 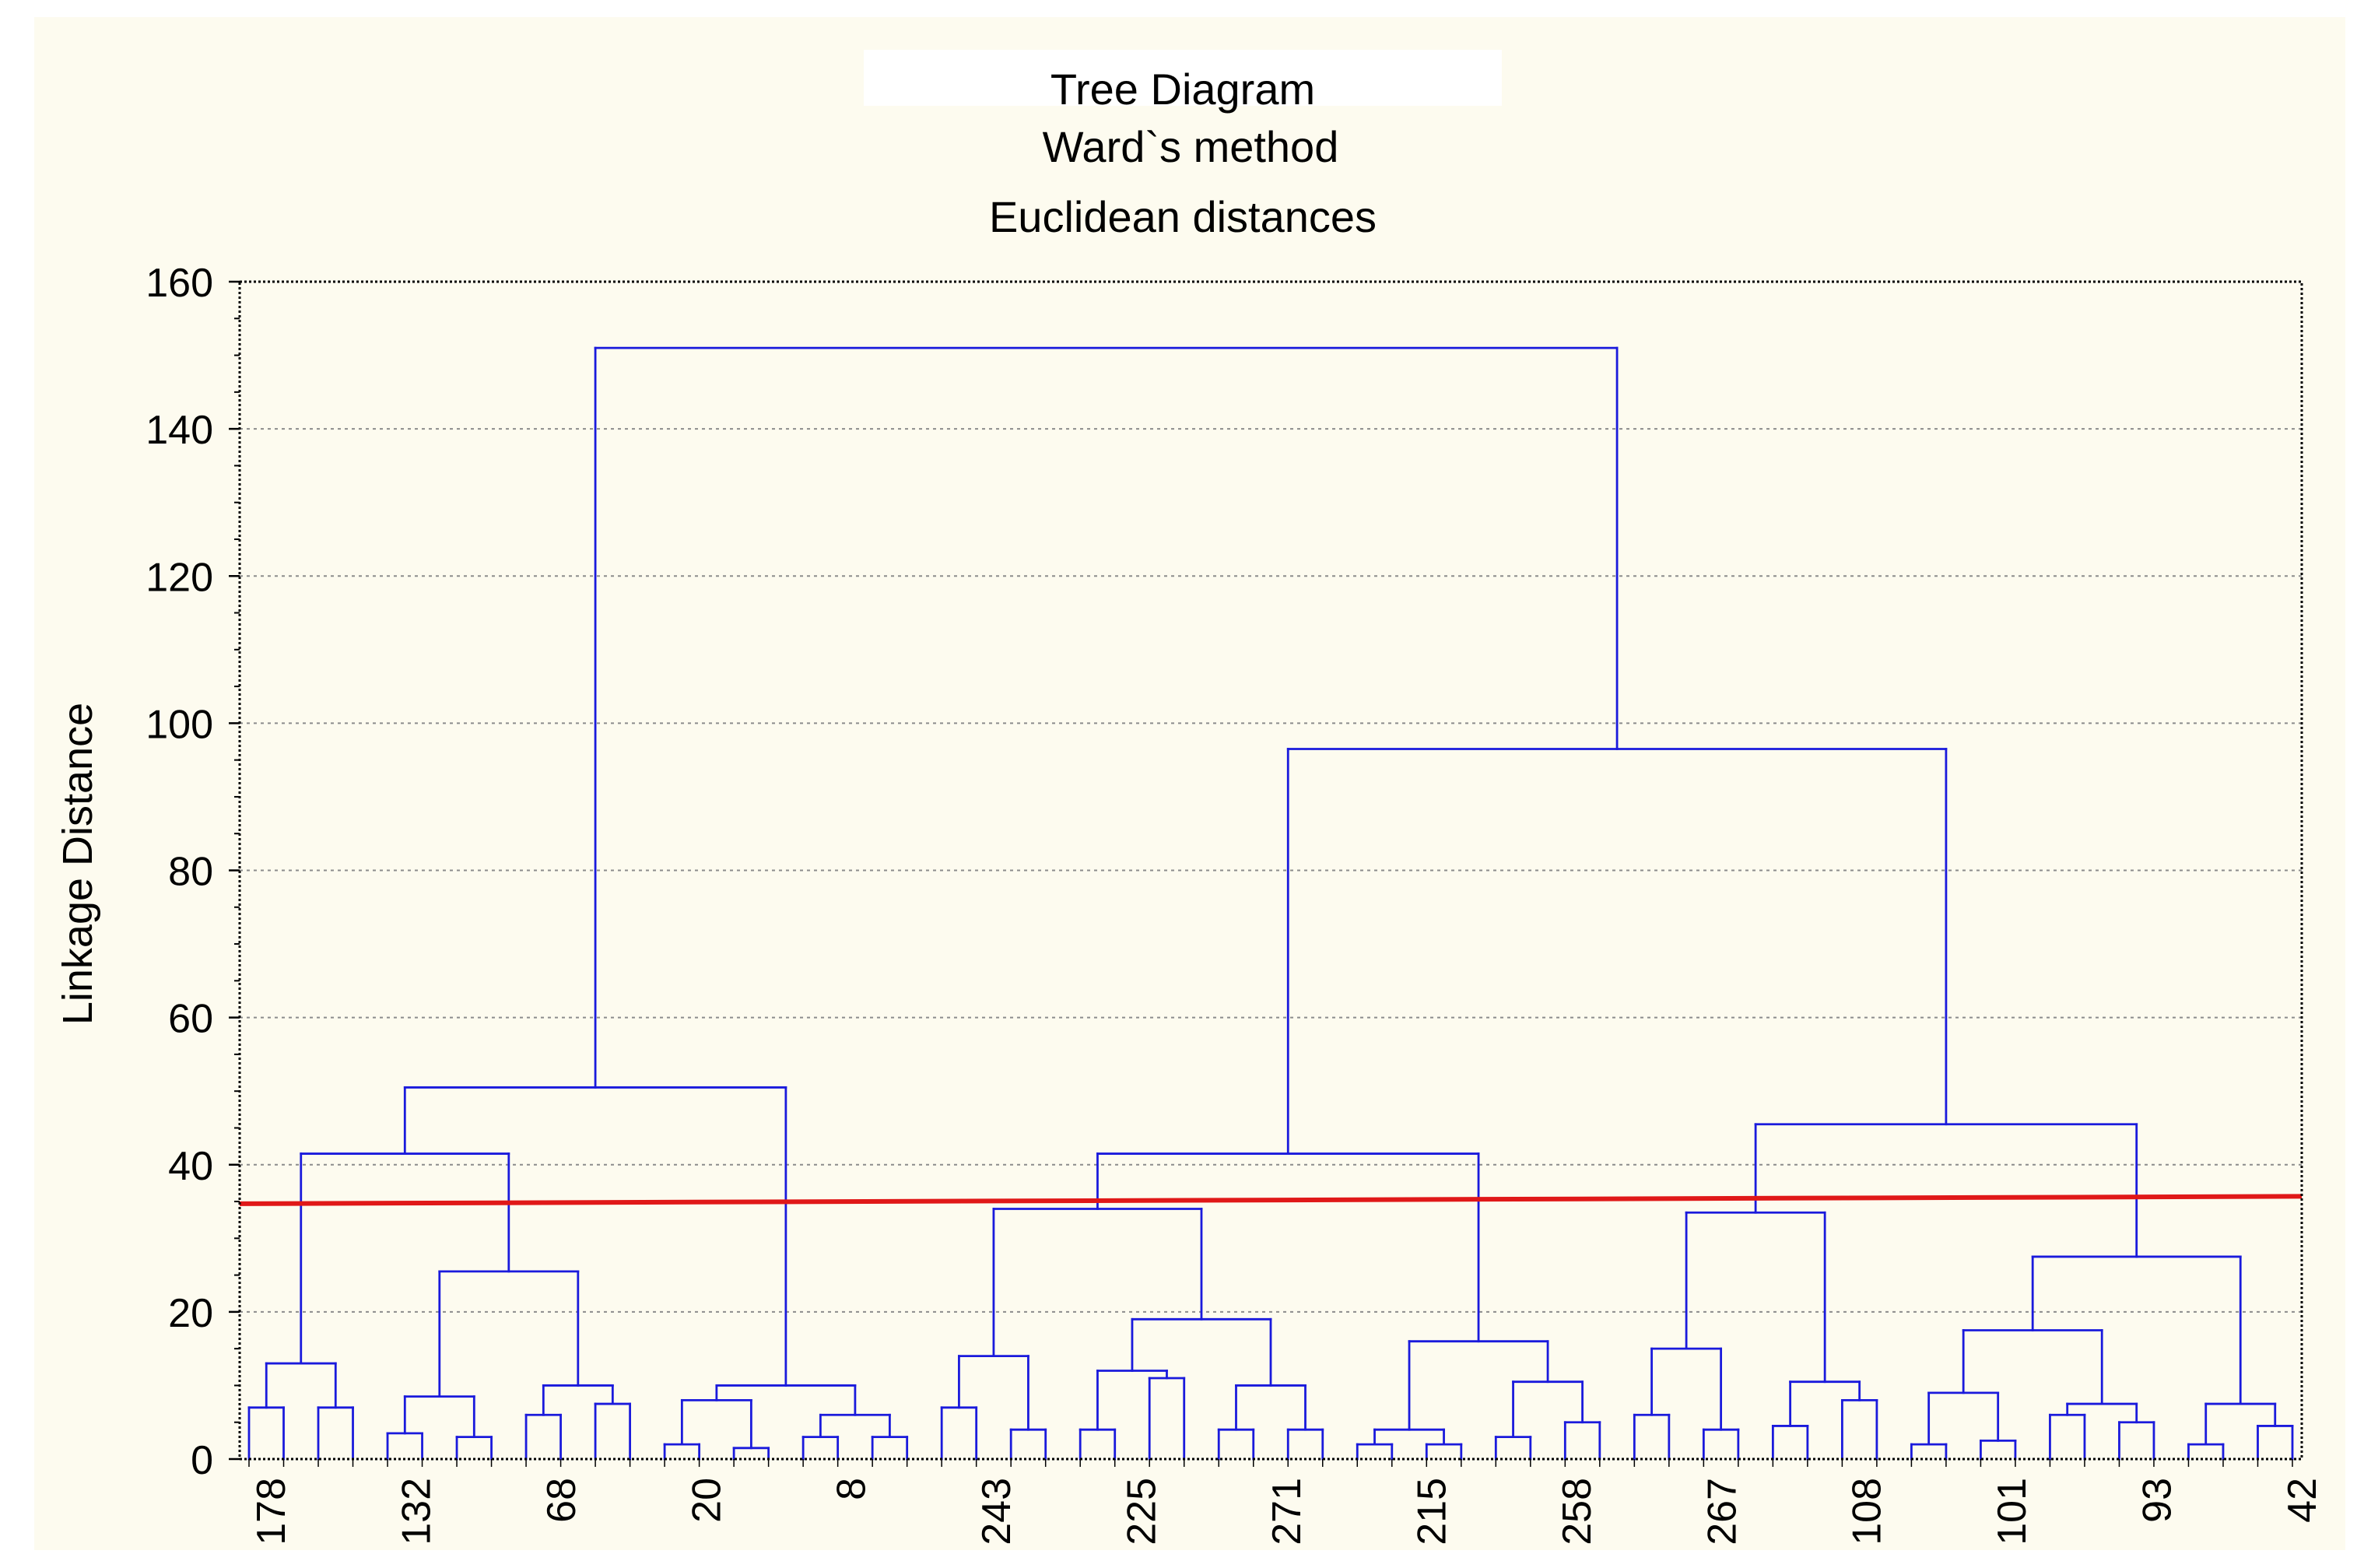 What do you see at coordinates (561, 1500) in the screenshot?
I see `x-tick-label: 68` at bounding box center [561, 1500].